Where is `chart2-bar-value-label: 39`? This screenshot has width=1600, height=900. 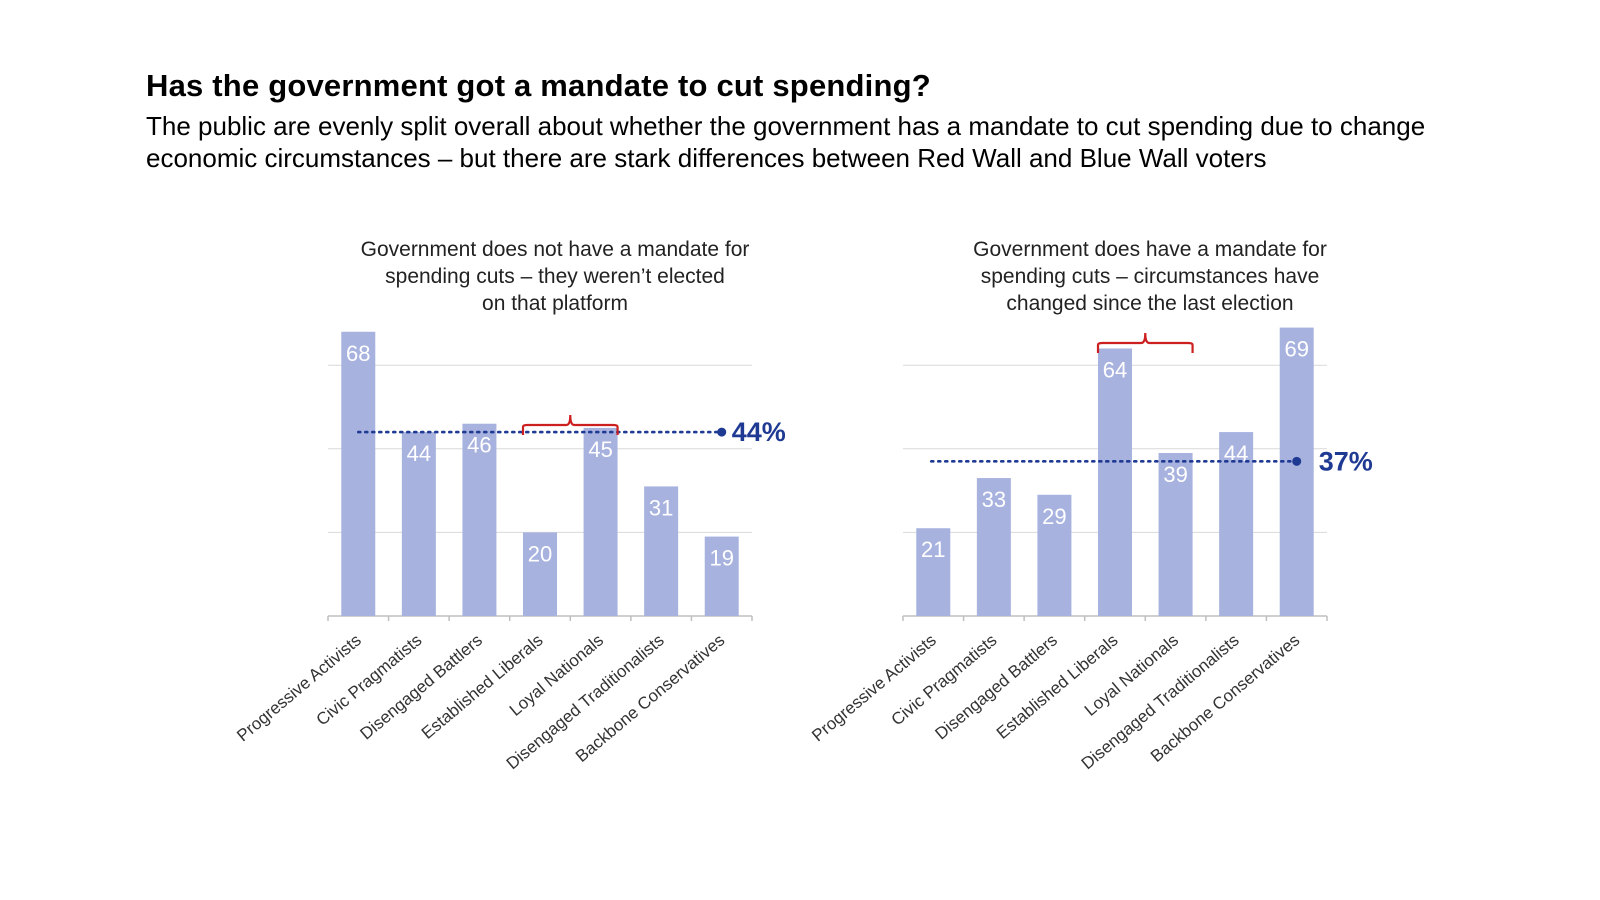
chart2-bar-value-label: 39 is located at coordinates (1175, 474).